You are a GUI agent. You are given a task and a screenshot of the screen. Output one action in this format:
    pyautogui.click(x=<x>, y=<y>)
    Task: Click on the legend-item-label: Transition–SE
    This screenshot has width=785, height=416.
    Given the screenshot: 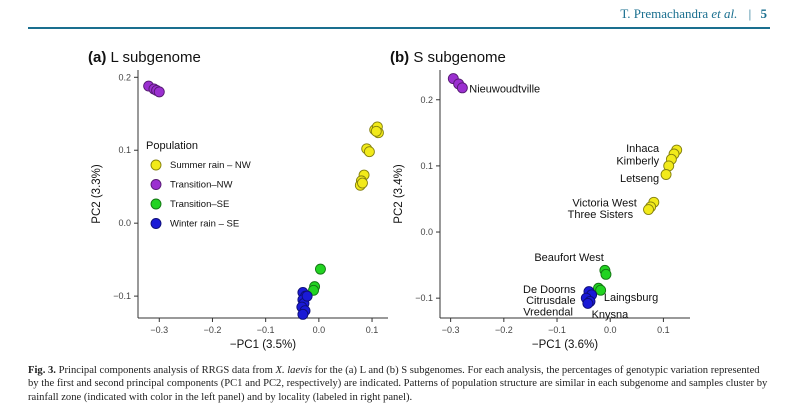 What is the action you would take?
    pyautogui.click(x=199, y=204)
    